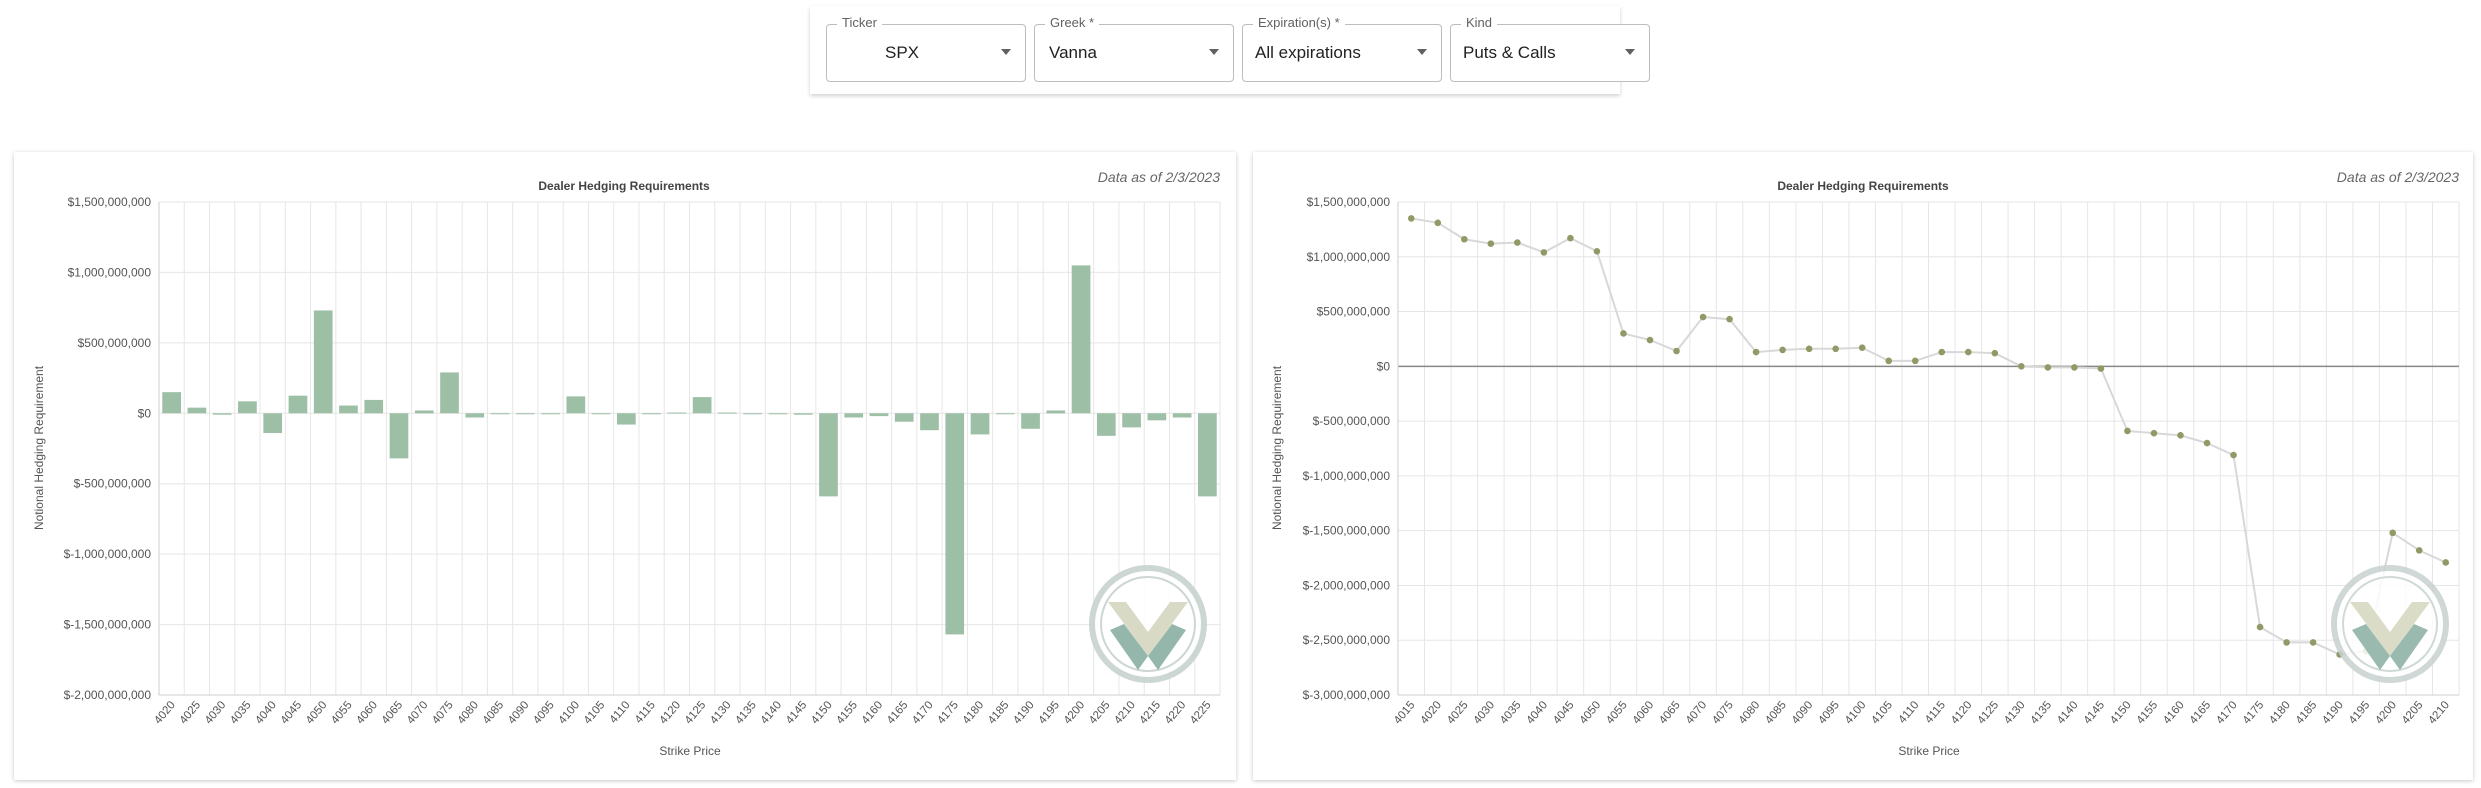 This screenshot has height=788, width=2481. I want to click on kind-select: Kind Puts & Calls, so click(1550, 48).